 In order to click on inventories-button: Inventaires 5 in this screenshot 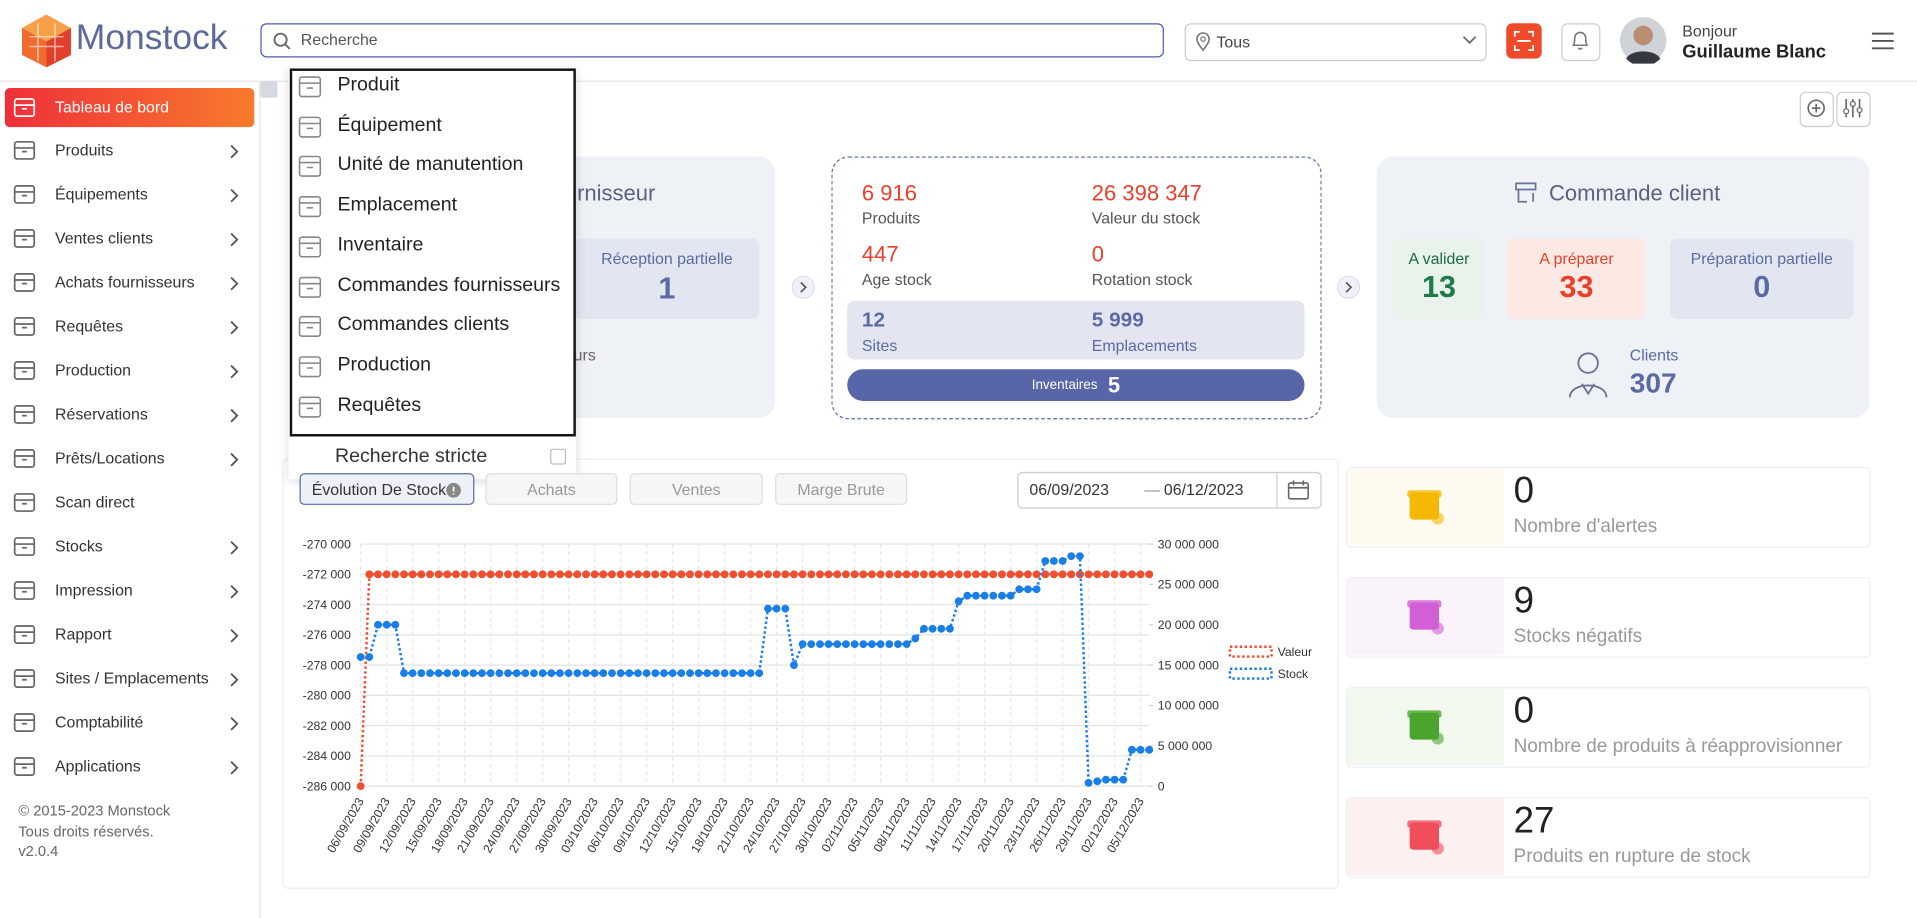, I will do `click(1076, 385)`.